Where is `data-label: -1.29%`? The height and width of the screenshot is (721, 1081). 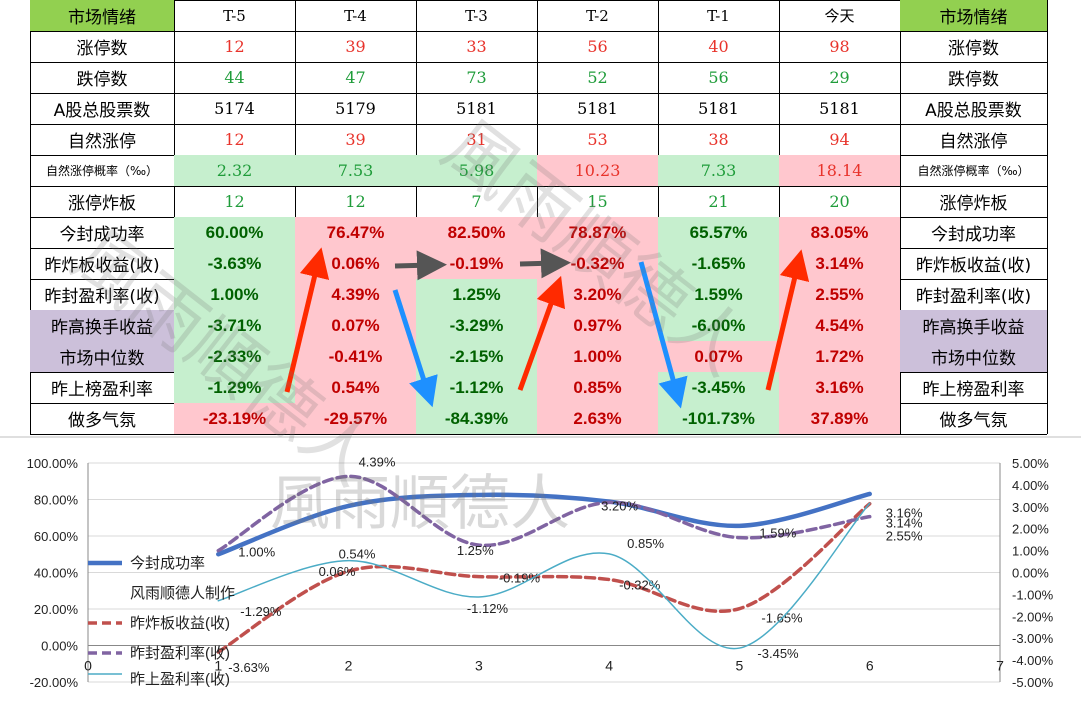
data-label: -1.29% is located at coordinates (261, 611).